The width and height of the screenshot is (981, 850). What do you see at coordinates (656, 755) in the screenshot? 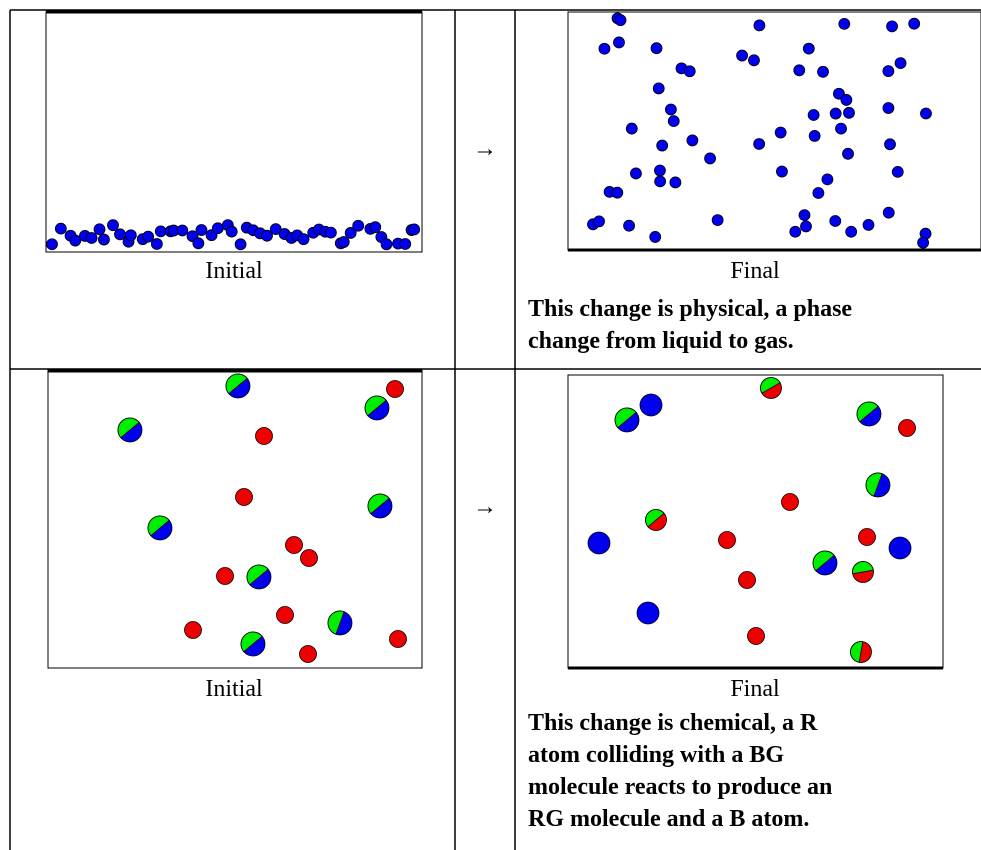
I see `description-line: atom colliding with a BG` at bounding box center [656, 755].